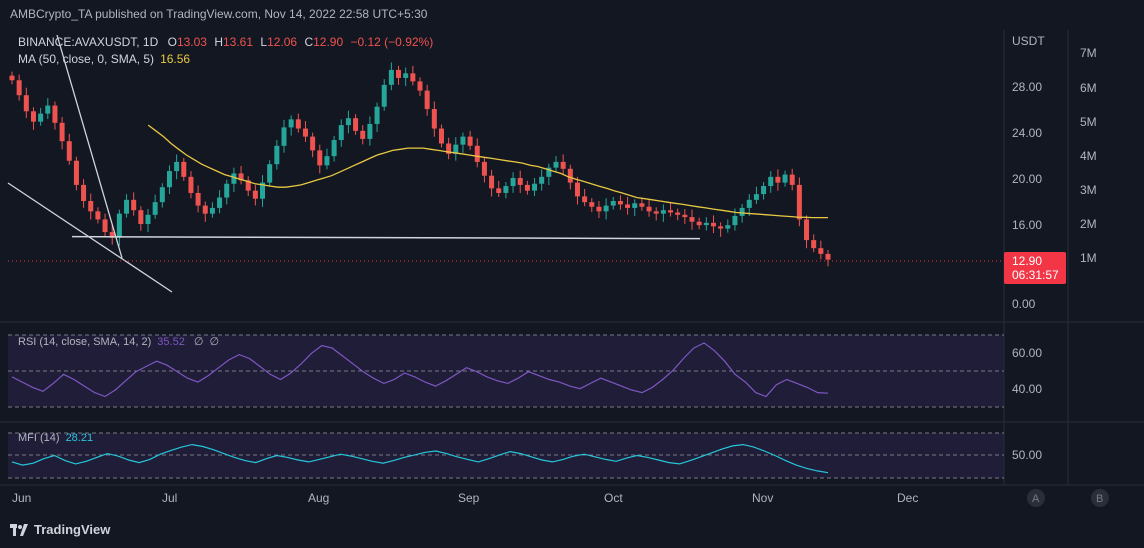 Image resolution: width=1144 pixels, height=548 pixels. I want to click on support-line, so click(386, 237).